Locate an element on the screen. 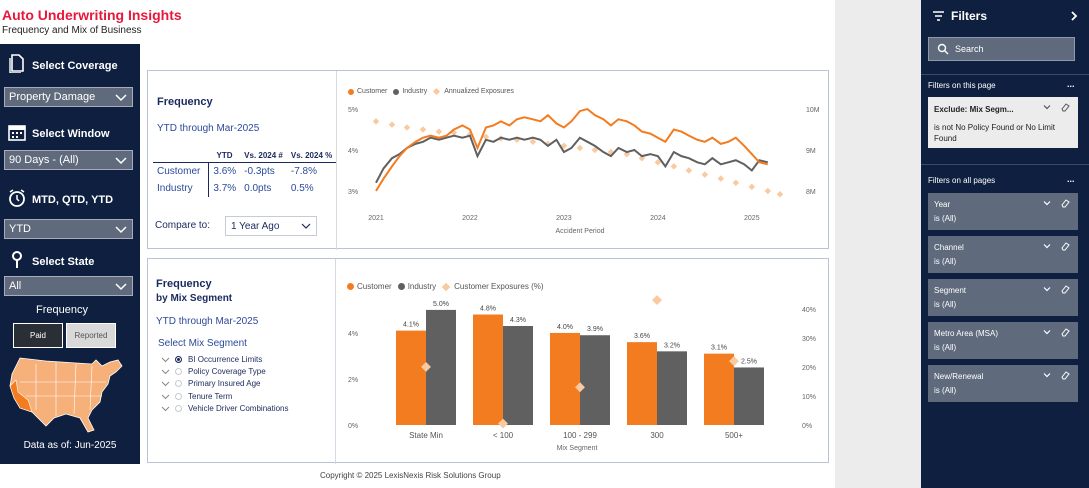 The height and width of the screenshot is (488, 1089). row-ytd: 3.6% is located at coordinates (225, 171).